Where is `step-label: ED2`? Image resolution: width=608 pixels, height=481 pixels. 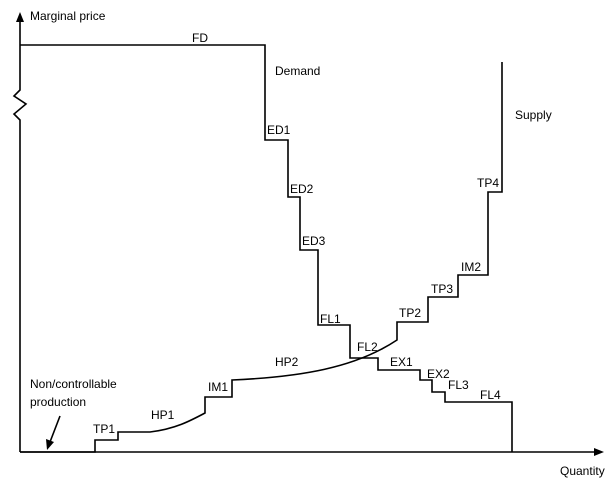
step-label: ED2 is located at coordinates (302, 189).